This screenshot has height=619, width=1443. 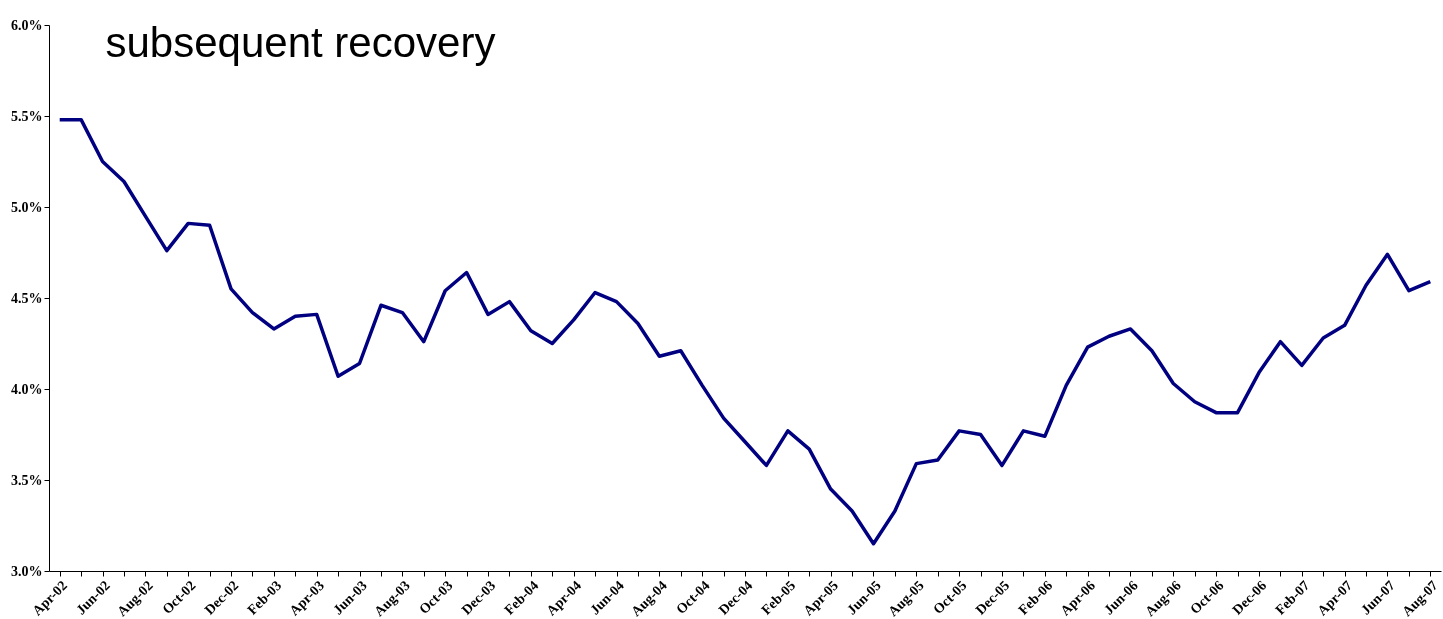 What do you see at coordinates (27, 480) in the screenshot?
I see `y-tick-label: 3.5%` at bounding box center [27, 480].